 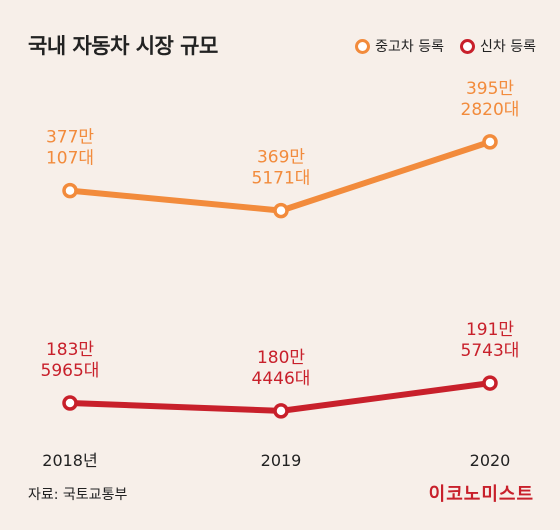 I want to click on legend-label-new: 신차 등록, so click(x=508, y=47).